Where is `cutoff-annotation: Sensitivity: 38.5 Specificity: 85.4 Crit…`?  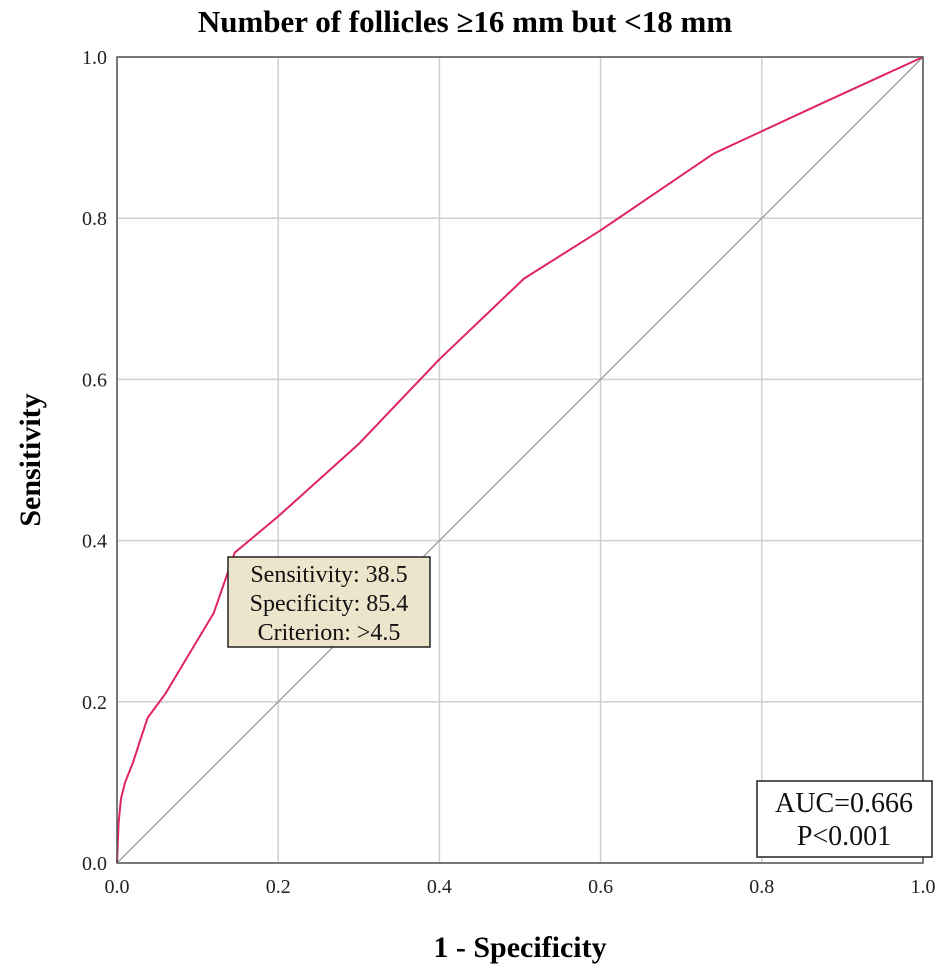
cutoff-annotation: Sensitivity: 38.5 Specificity: 85.4 Crit… is located at coordinates (329, 602).